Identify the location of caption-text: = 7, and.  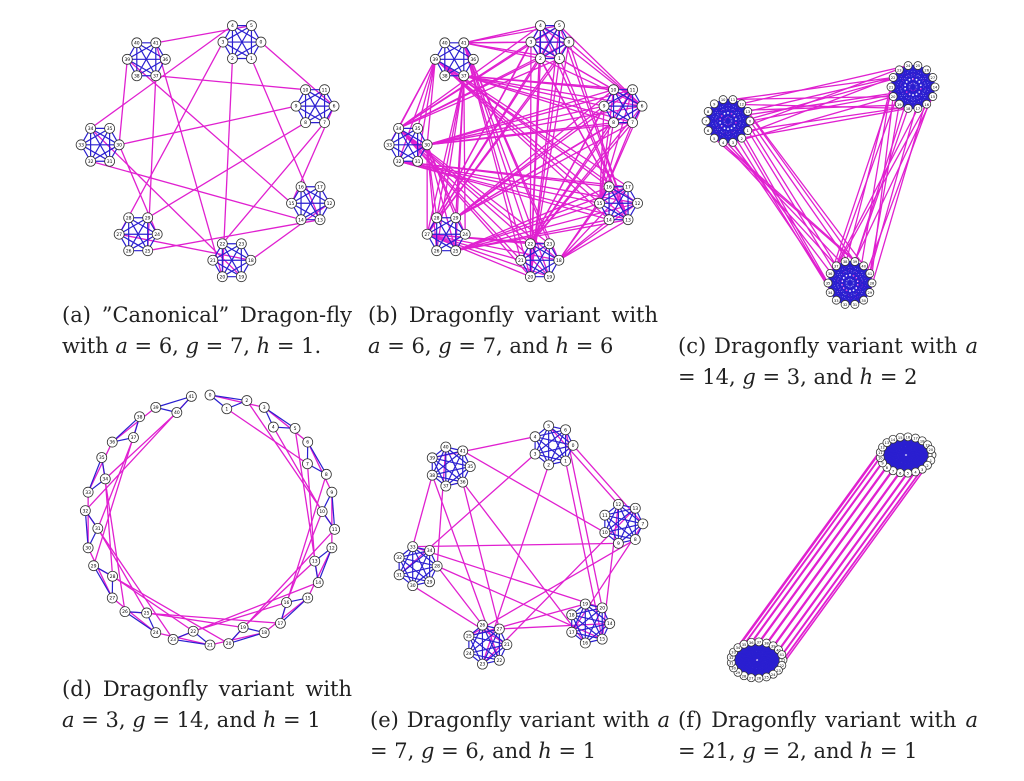
(503, 346).